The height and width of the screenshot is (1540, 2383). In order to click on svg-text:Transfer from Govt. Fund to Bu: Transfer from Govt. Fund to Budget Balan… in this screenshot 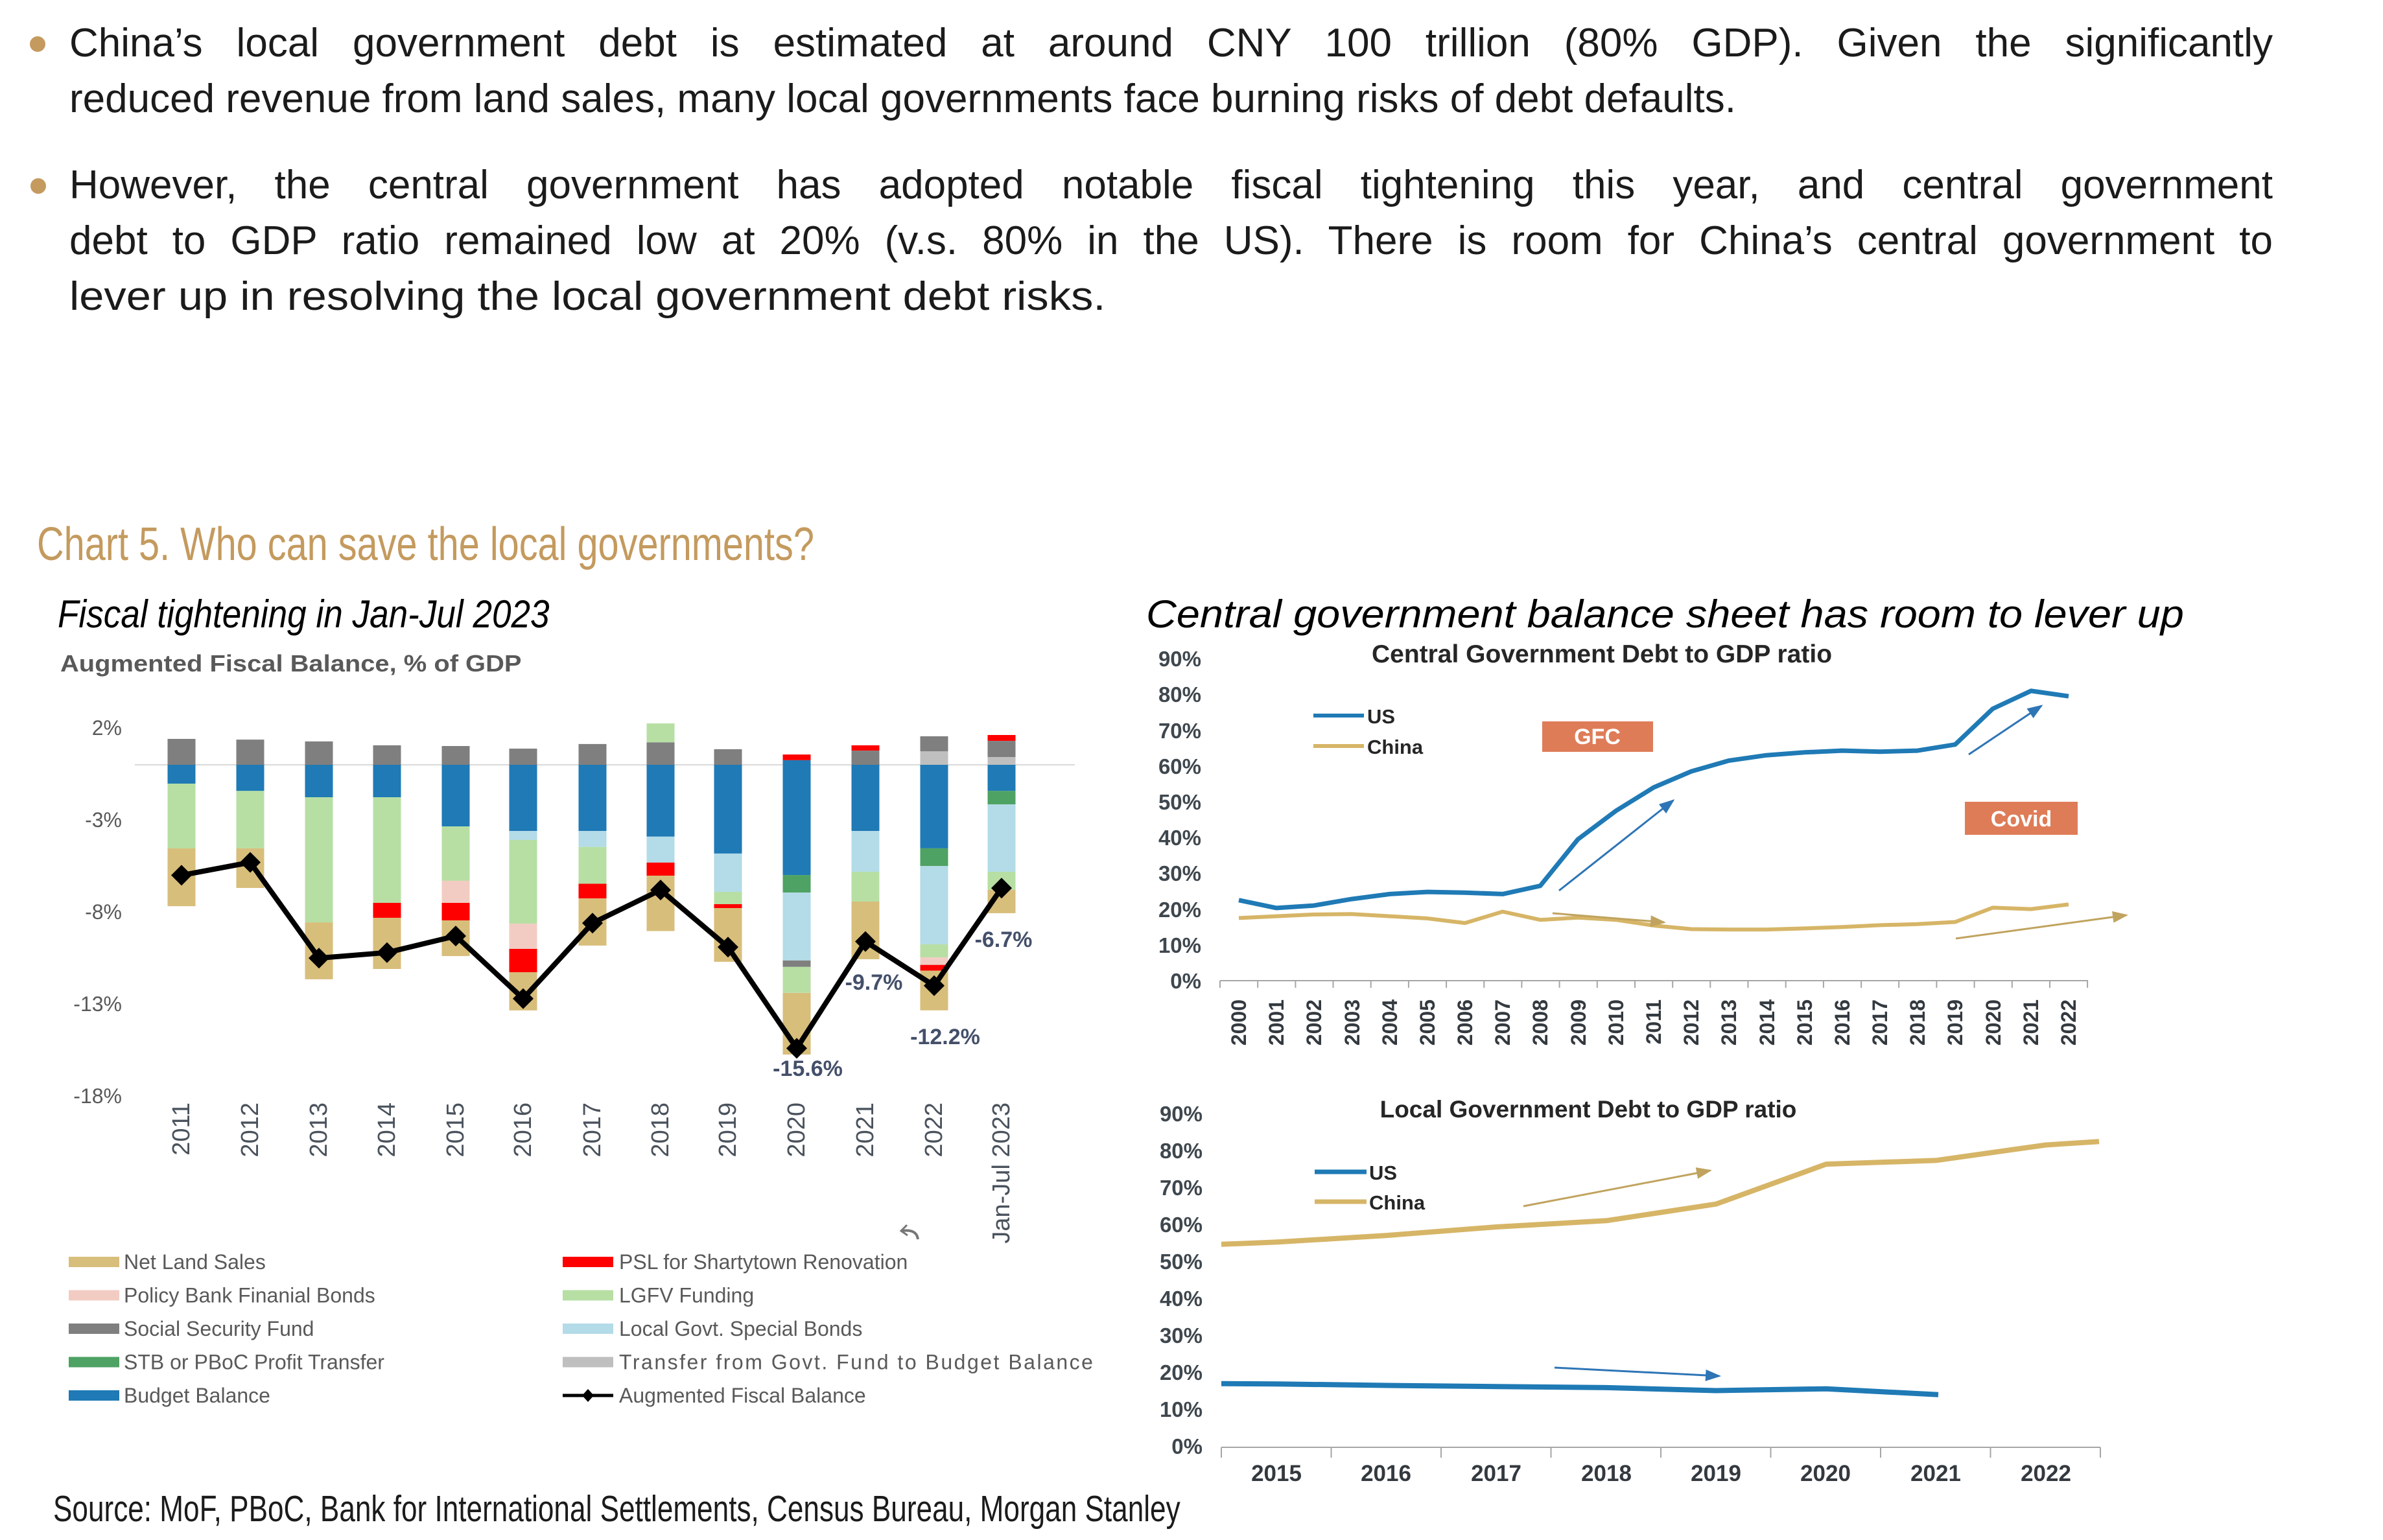, I will do `click(856, 1362)`.